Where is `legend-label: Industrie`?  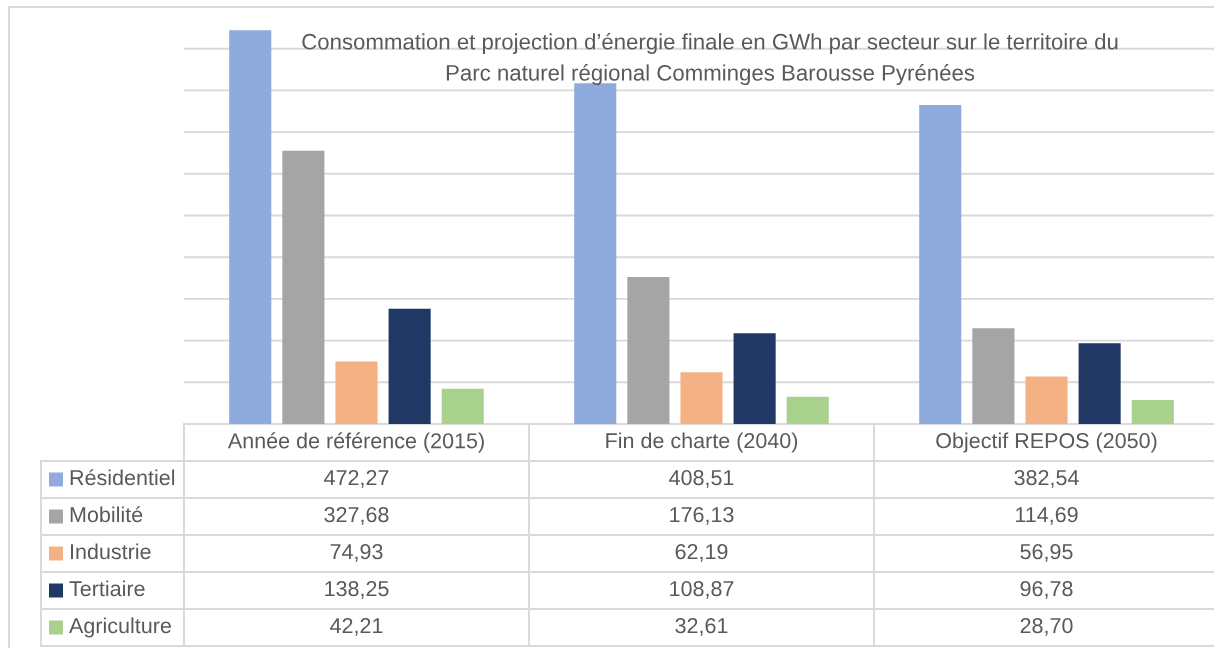 legend-label: Industrie is located at coordinates (110, 551).